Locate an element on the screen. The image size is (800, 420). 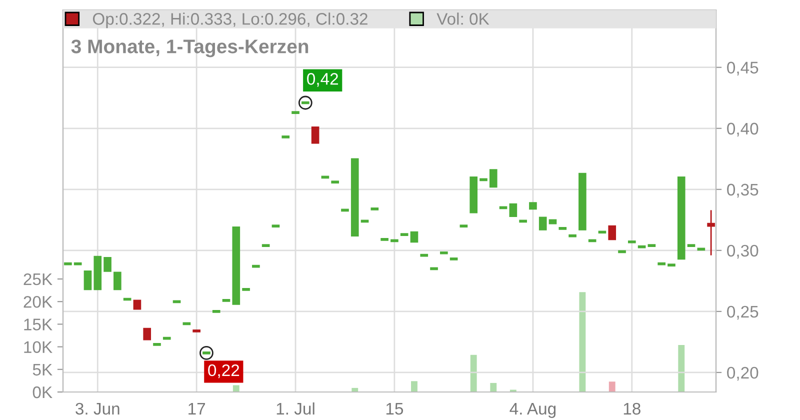
y-tick-label: 0,35 is located at coordinates (742, 191).